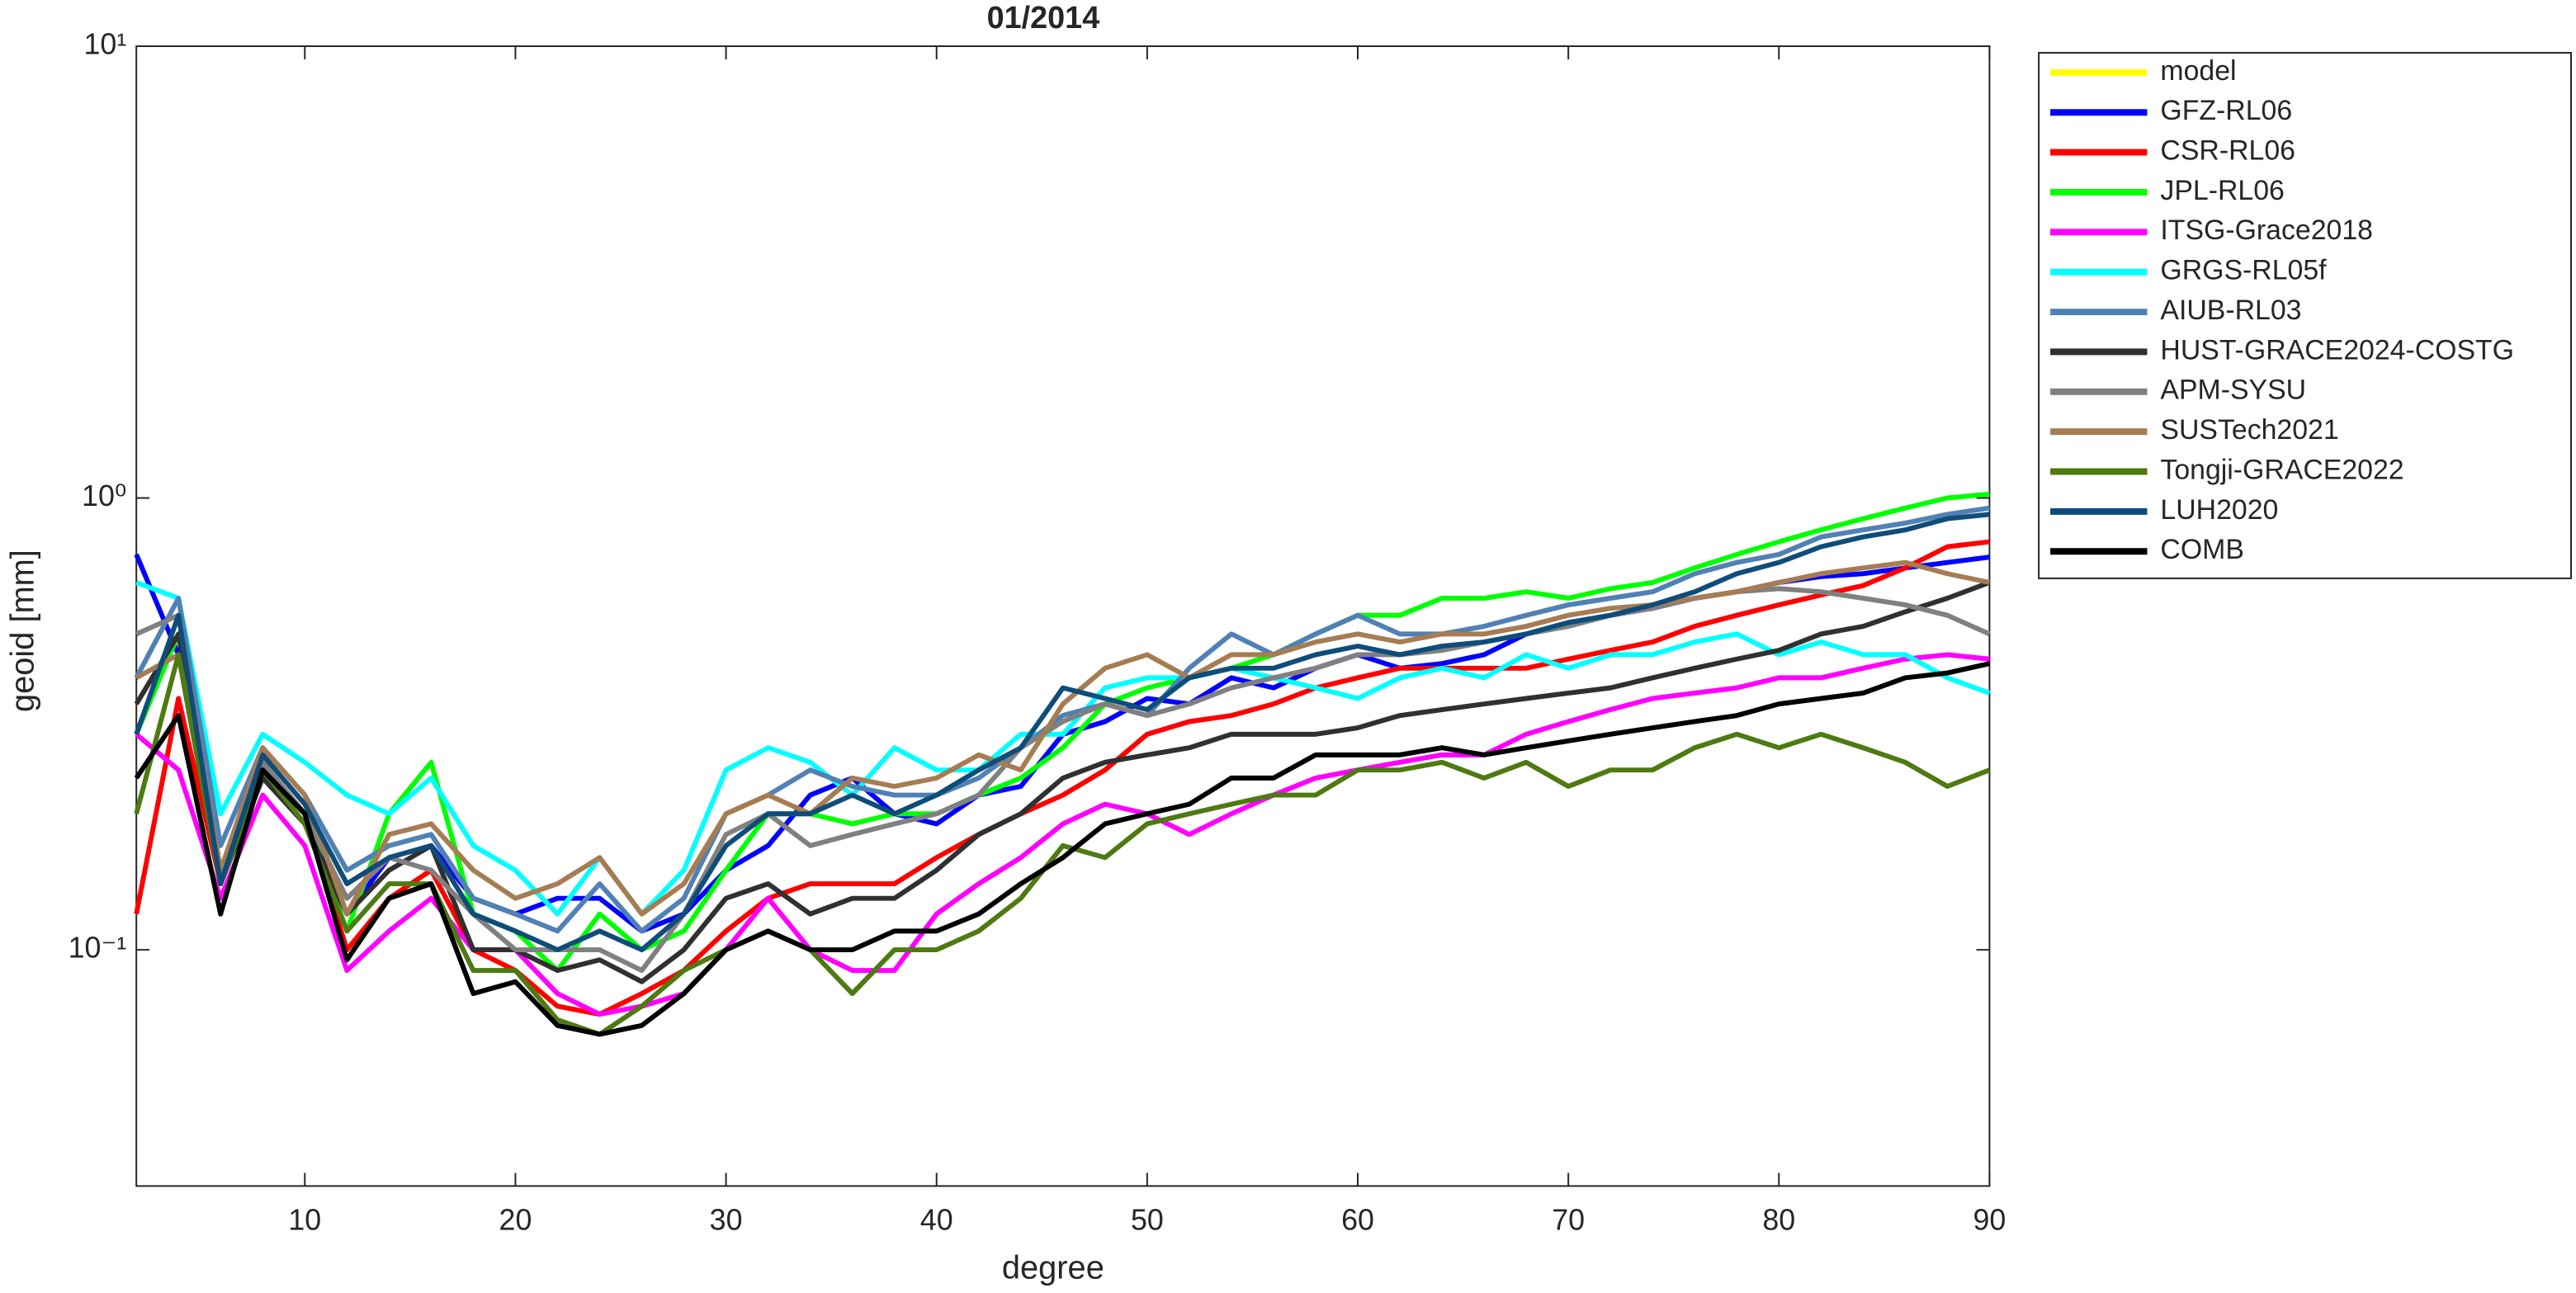 This screenshot has width=2576, height=1293. What do you see at coordinates (1357, 1220) in the screenshot?
I see `x-tick-label: 60` at bounding box center [1357, 1220].